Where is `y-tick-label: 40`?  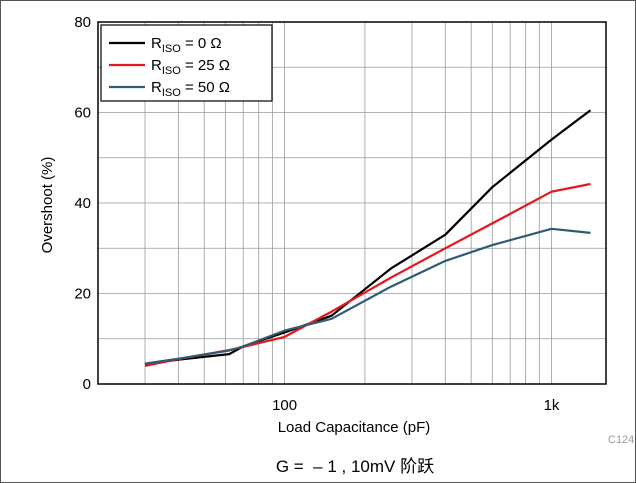
y-tick-label: 40 is located at coordinates (82, 203).